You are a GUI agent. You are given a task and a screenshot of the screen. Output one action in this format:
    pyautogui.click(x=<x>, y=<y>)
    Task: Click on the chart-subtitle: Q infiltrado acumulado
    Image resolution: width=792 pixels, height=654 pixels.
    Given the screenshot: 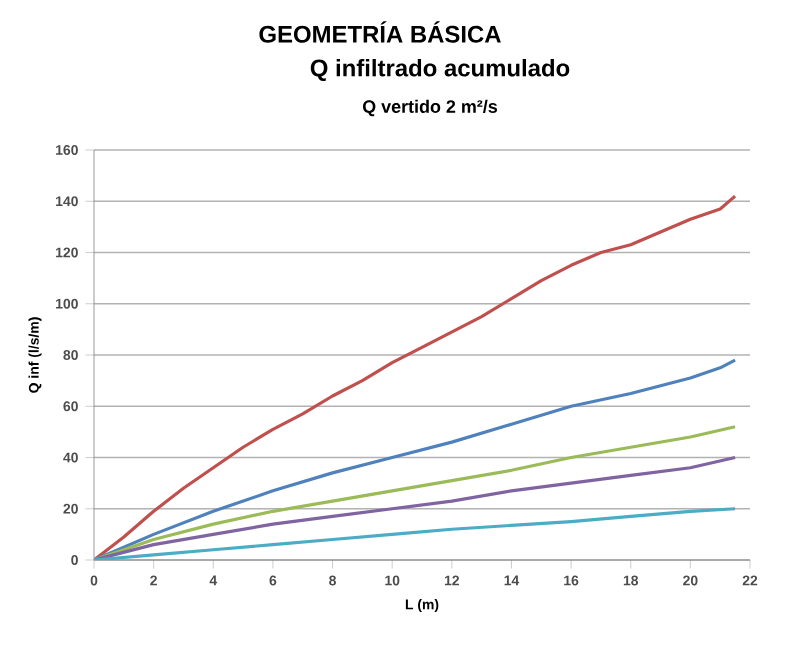 What is the action you would take?
    pyautogui.click(x=440, y=70)
    